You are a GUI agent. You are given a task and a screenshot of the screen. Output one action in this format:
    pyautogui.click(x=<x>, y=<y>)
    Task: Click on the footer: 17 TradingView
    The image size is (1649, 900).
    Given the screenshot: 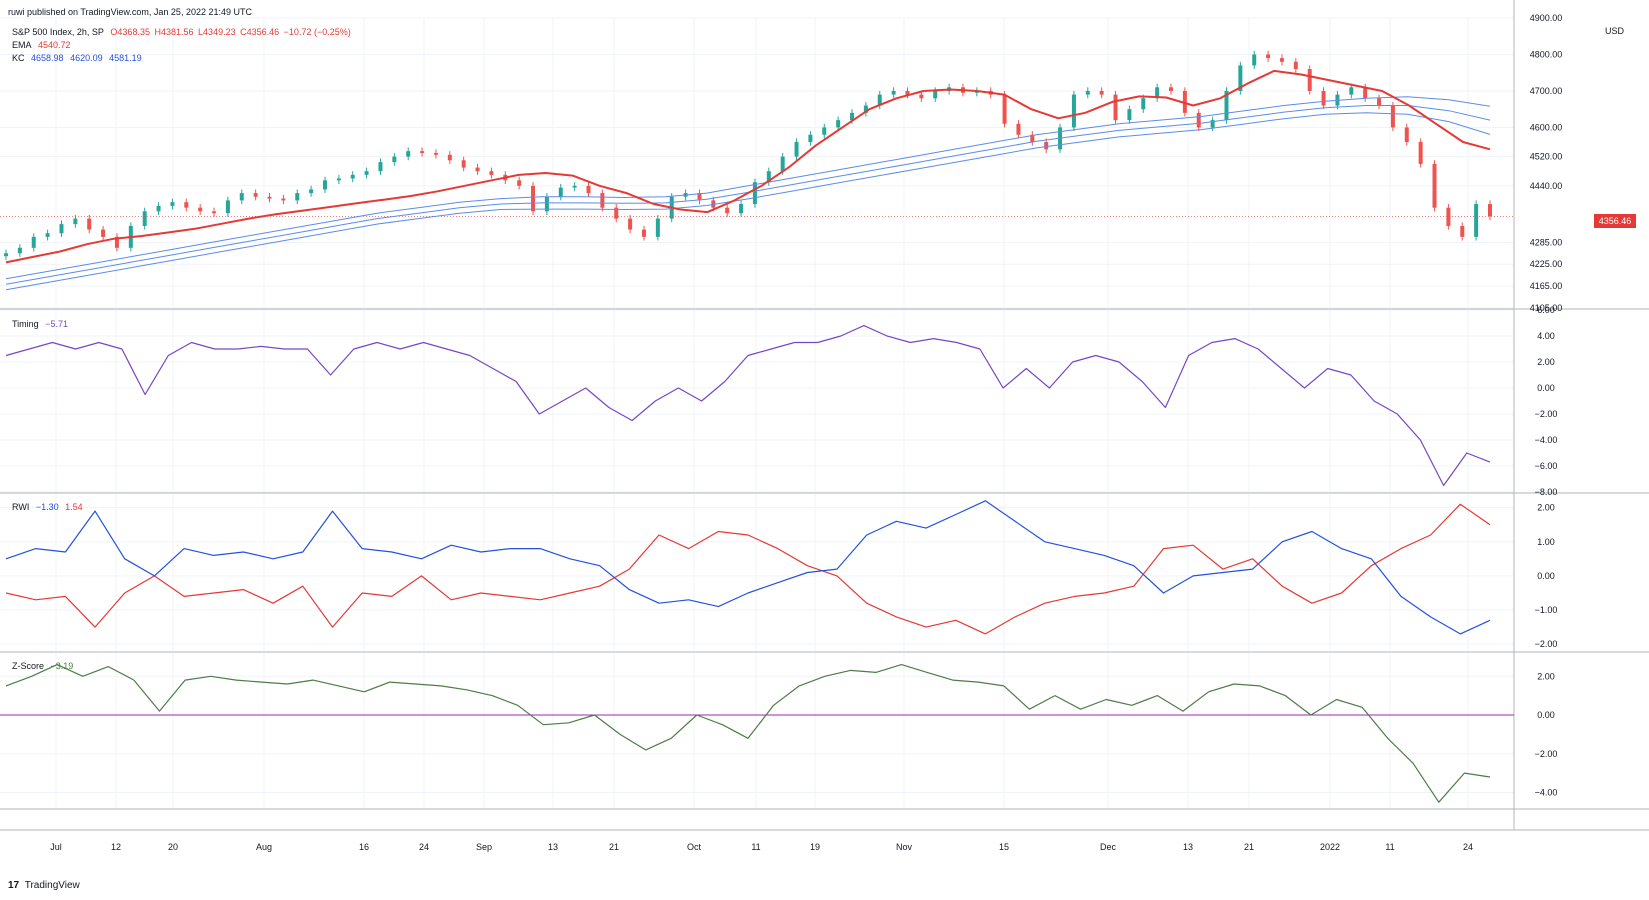 What is the action you would take?
    pyautogui.click(x=44, y=885)
    